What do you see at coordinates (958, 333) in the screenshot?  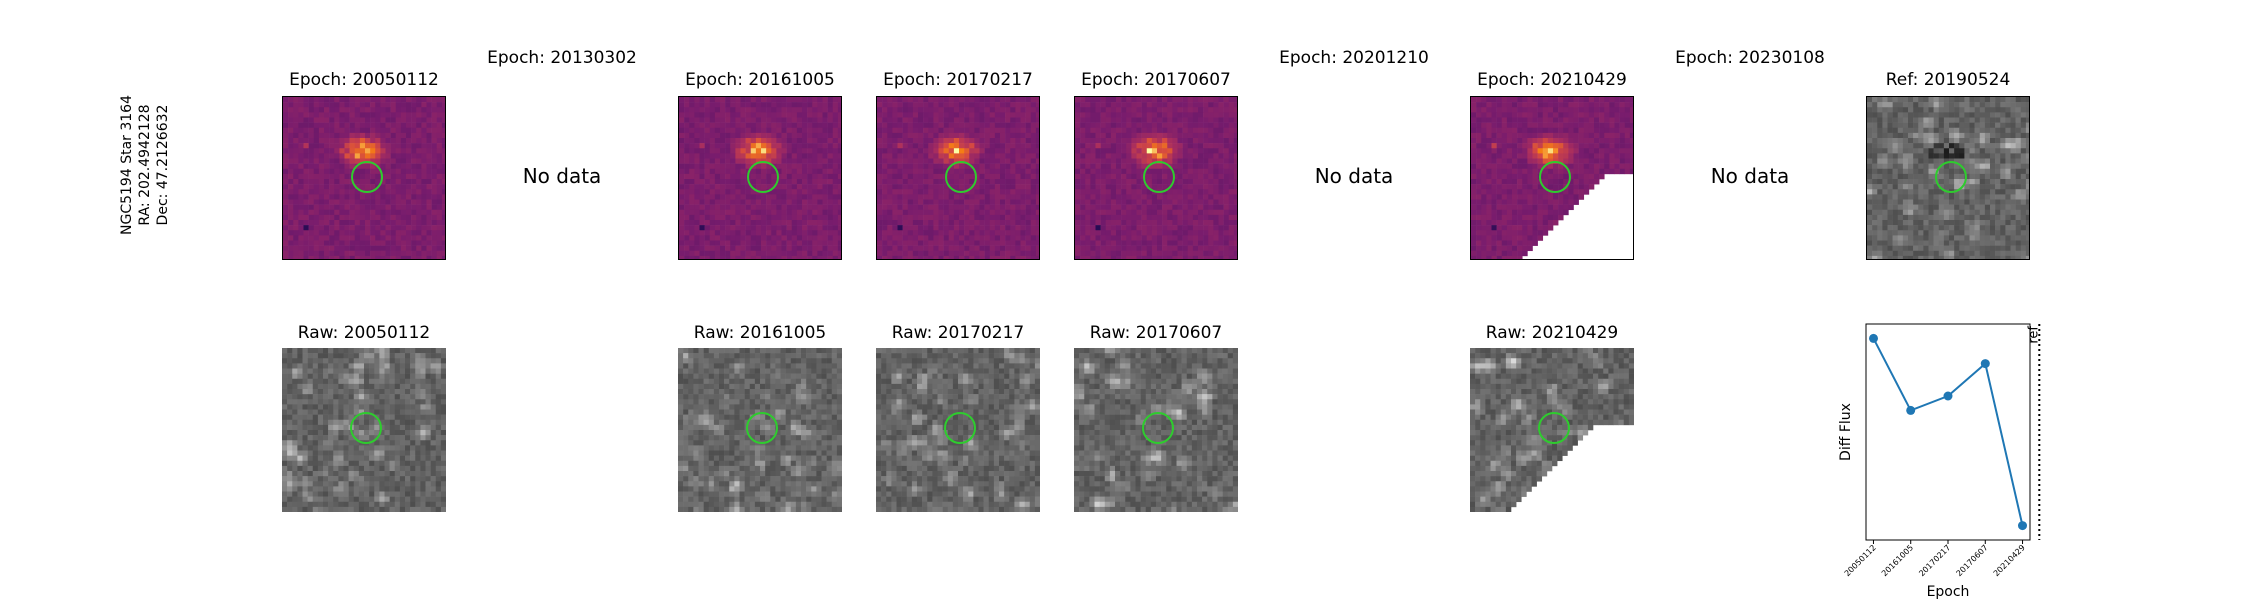 I see `raw-title: Raw: 20170217` at bounding box center [958, 333].